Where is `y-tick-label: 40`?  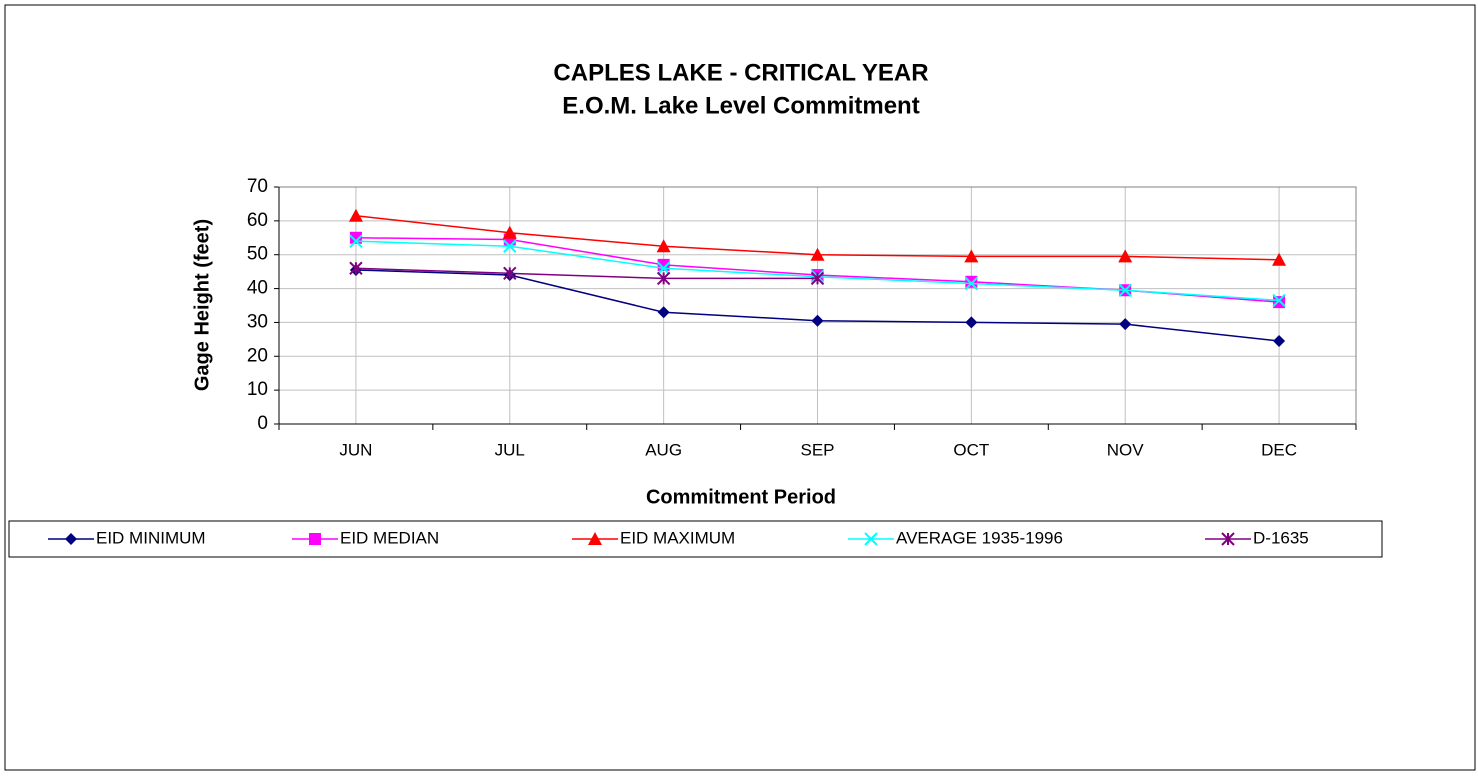 y-tick-label: 40 is located at coordinates (257, 288).